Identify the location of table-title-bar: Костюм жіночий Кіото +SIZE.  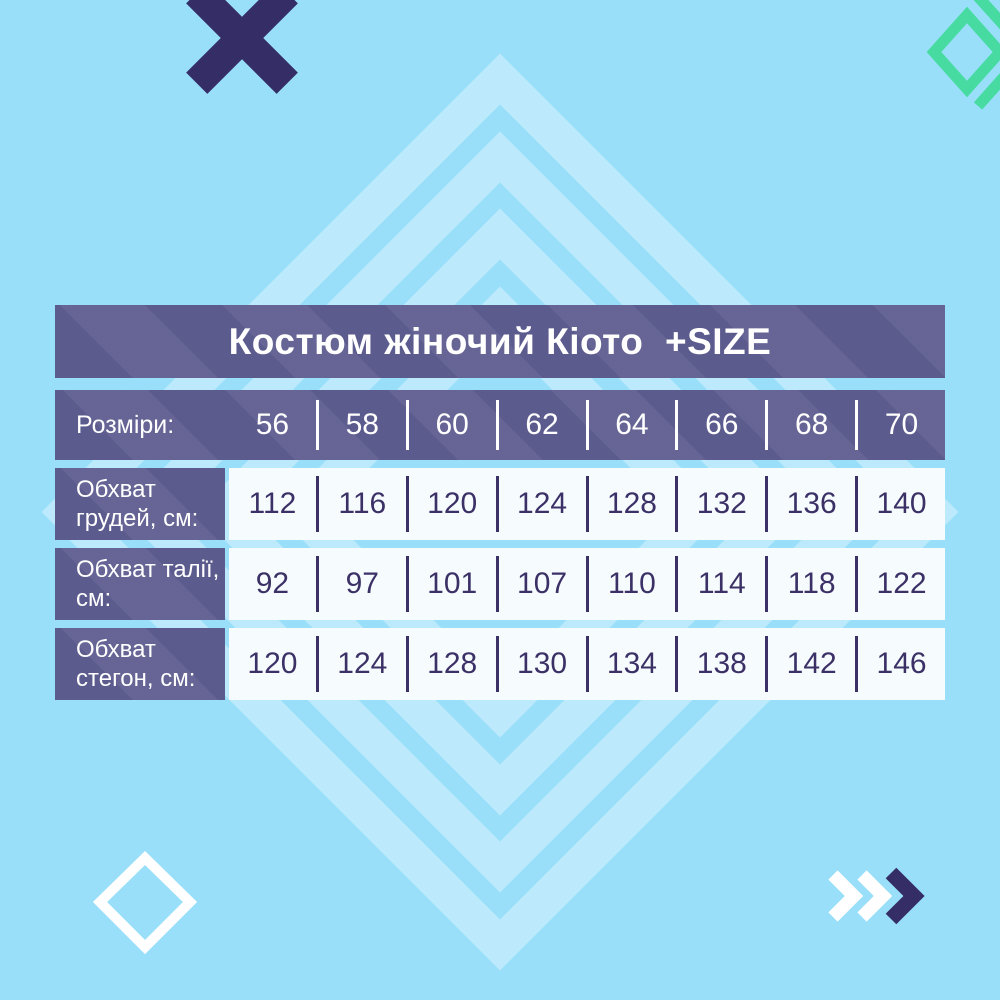
(500, 341).